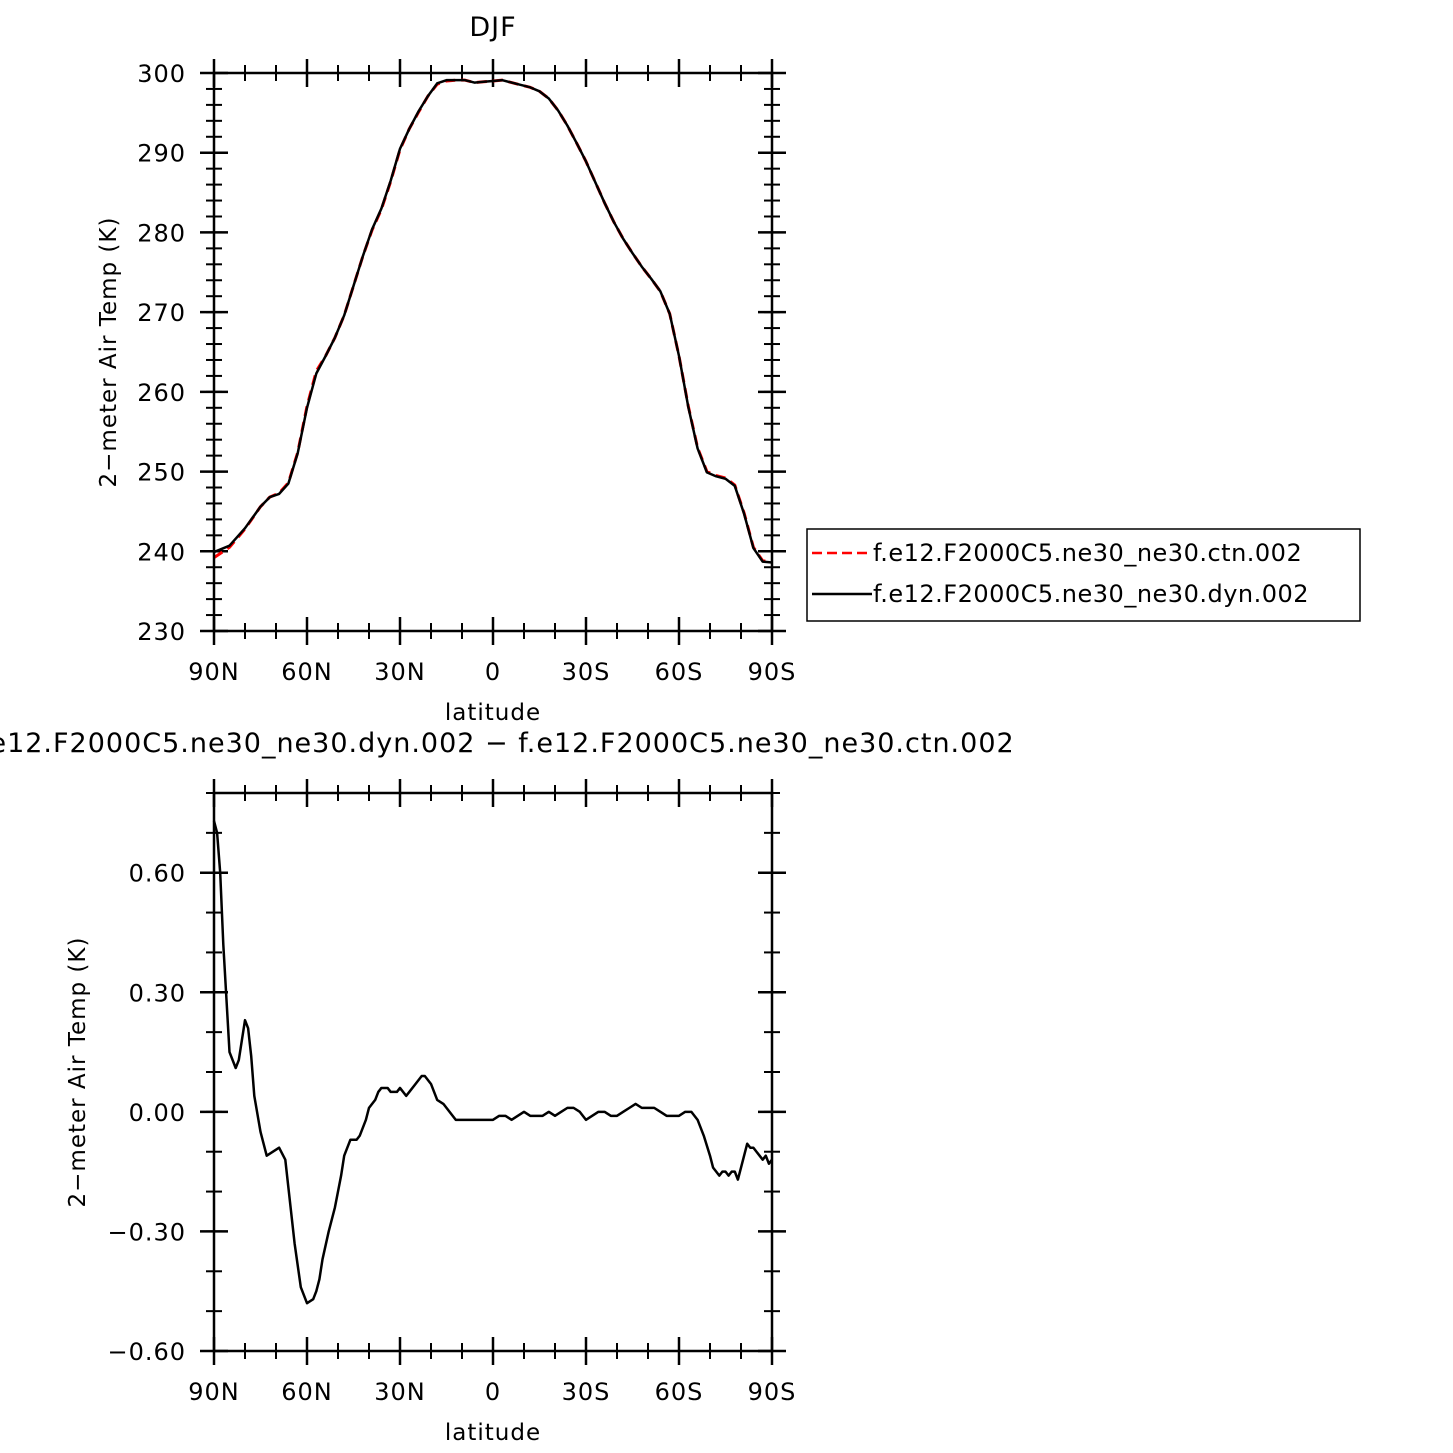 The width and height of the screenshot is (1453, 1453). Describe the element at coordinates (492, 27) in the screenshot. I see `top-plot-title: DJF` at that location.